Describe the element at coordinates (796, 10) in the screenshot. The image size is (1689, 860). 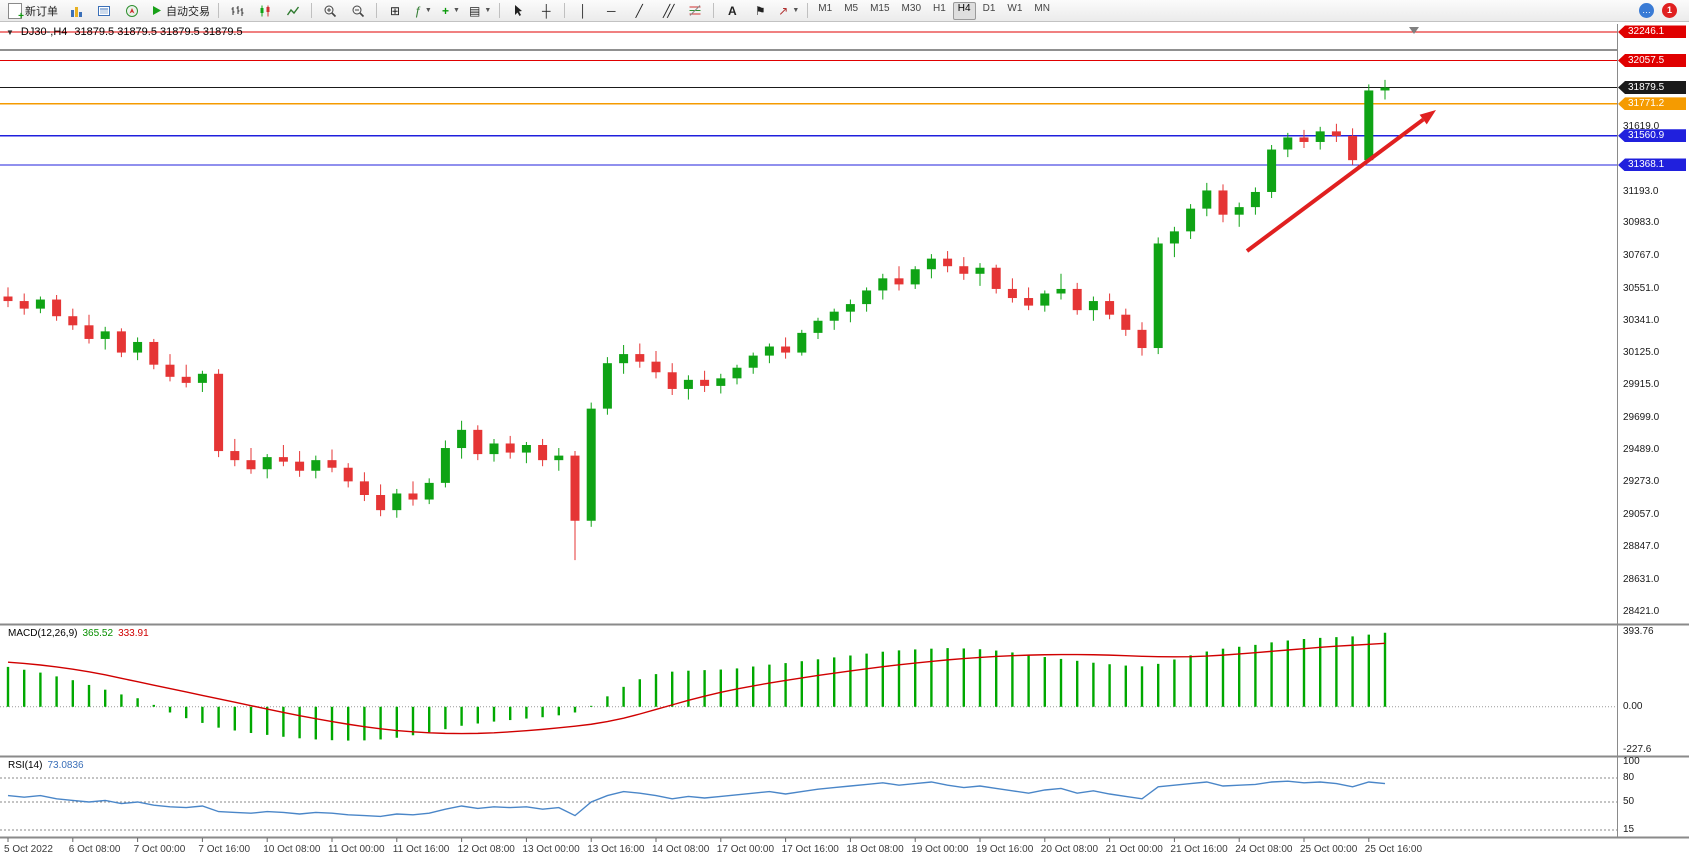
I see `chevron-down-icon: ▼` at that location.